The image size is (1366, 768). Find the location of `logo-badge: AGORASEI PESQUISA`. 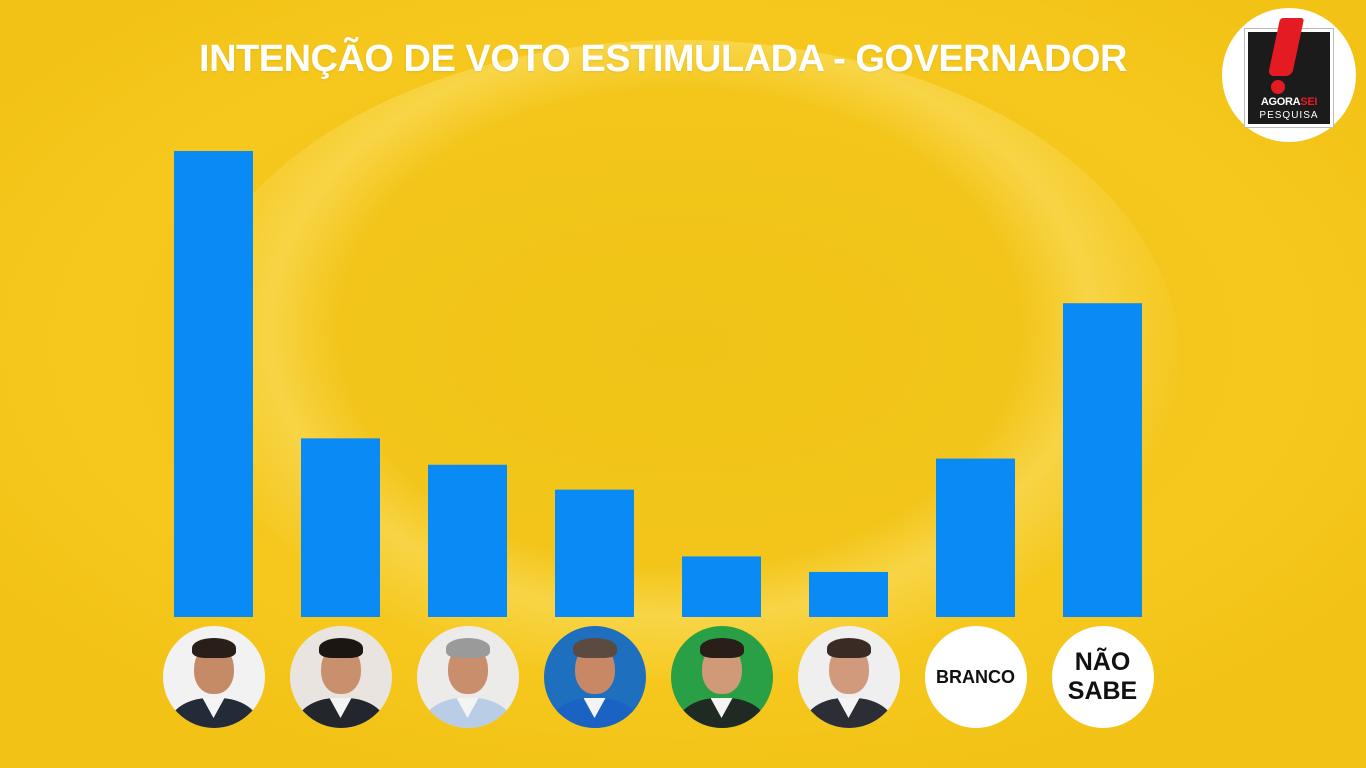

logo-badge: AGORASEI PESQUISA is located at coordinates (1289, 72).